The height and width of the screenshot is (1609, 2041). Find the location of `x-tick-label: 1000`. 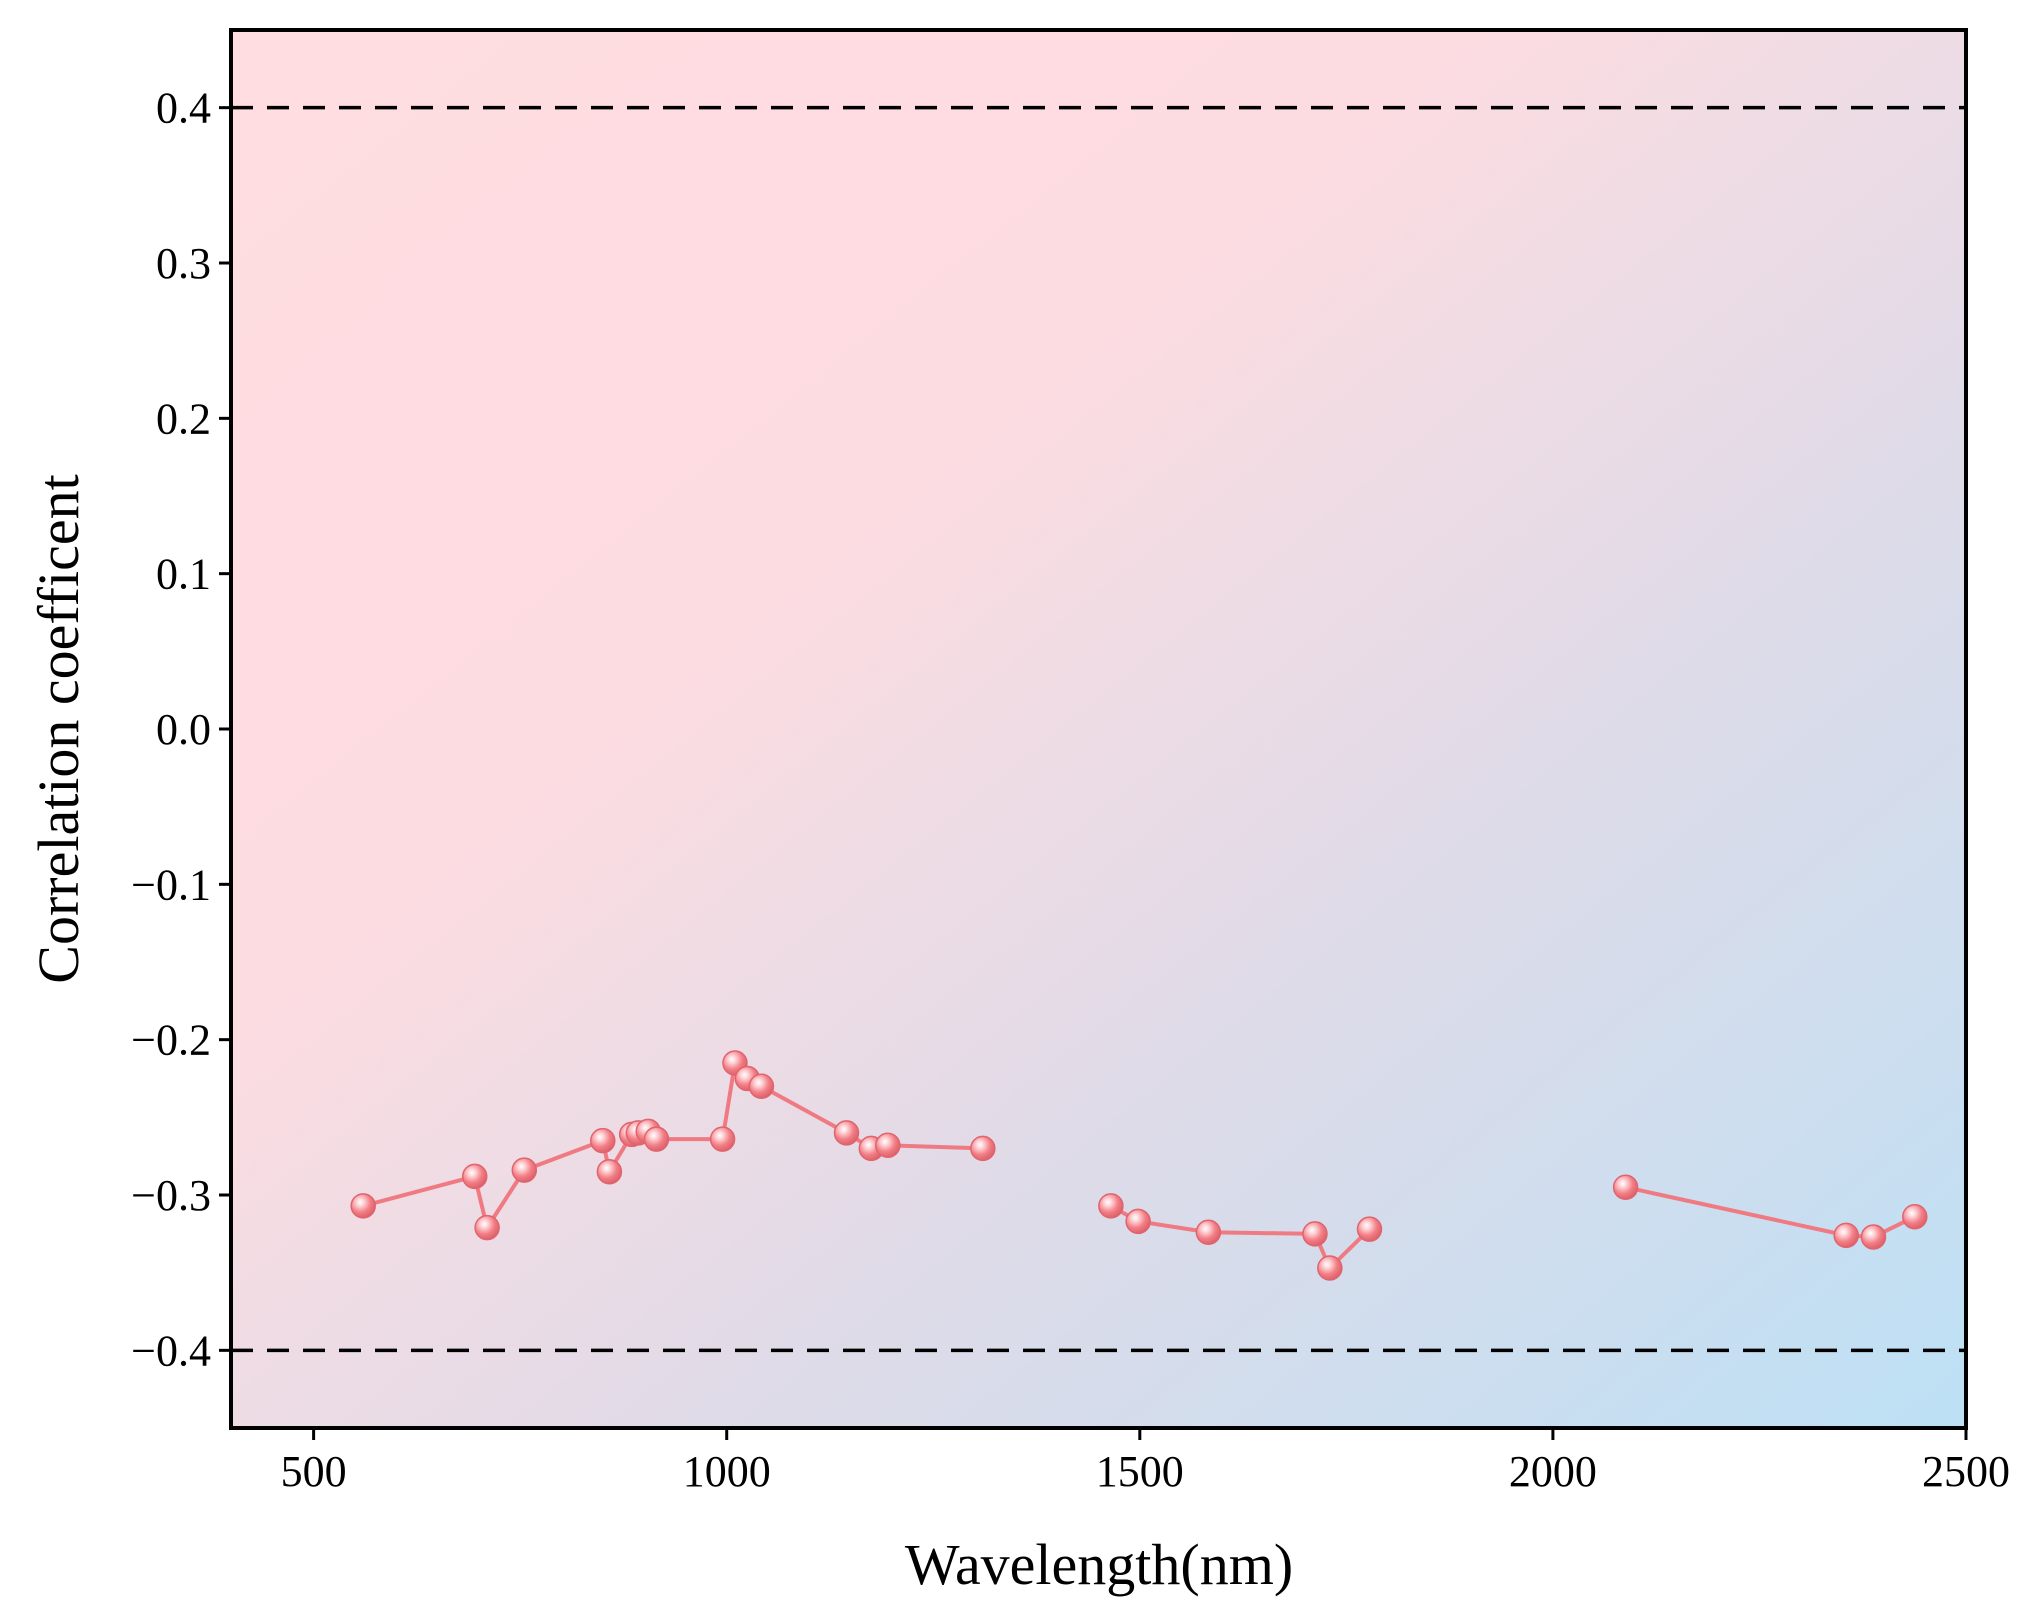

x-tick-label: 1000 is located at coordinates (727, 1471).